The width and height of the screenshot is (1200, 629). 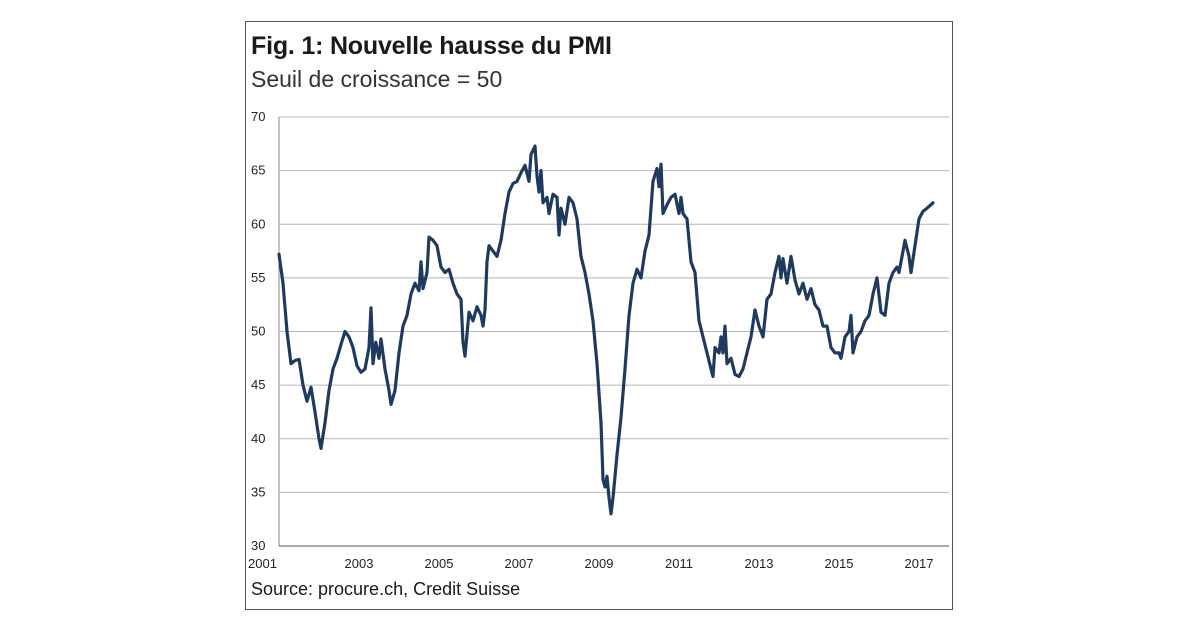 What do you see at coordinates (839, 563) in the screenshot?
I see `x-tick-label: 2015` at bounding box center [839, 563].